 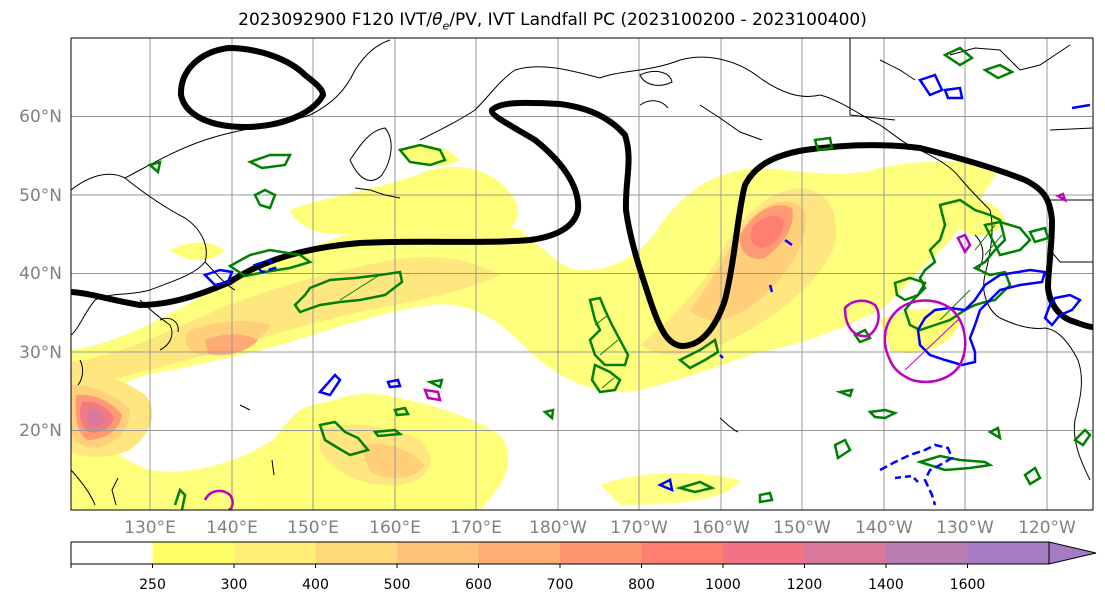 I want to click on lon-label: 160°W, so click(x=721, y=528).